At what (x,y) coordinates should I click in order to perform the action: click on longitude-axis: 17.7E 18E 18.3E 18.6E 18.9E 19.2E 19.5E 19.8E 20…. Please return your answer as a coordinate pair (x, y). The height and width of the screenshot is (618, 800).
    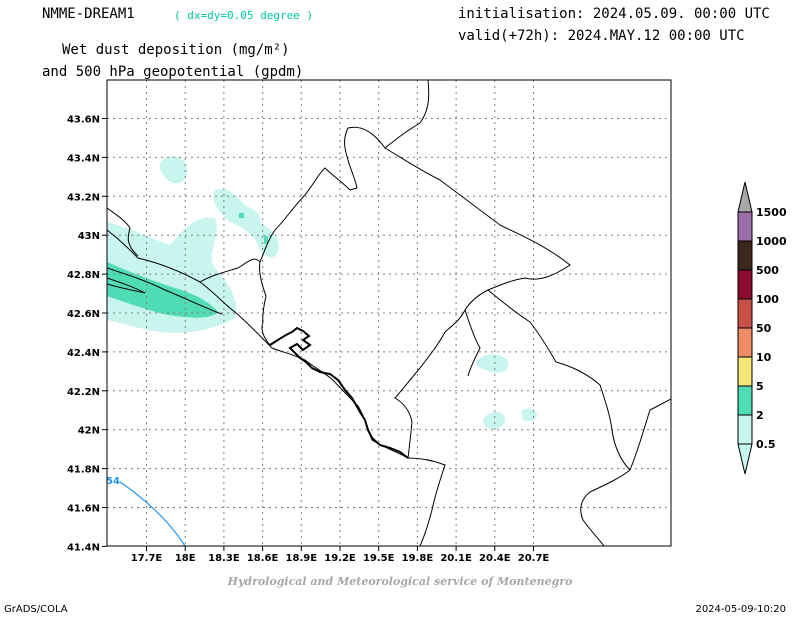
    Looking at the image, I should click on (340, 555).